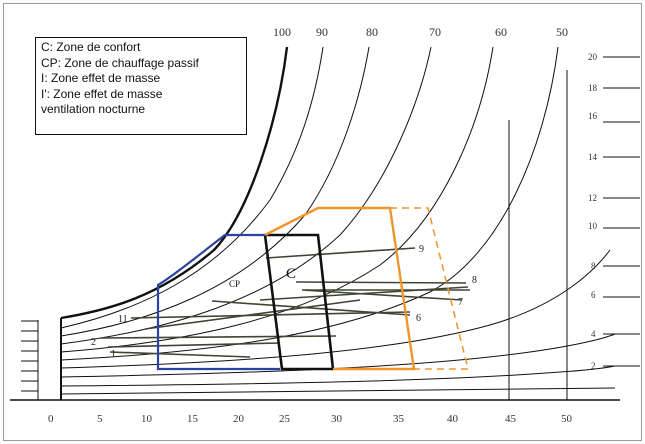  What do you see at coordinates (372, 32) in the screenshot?
I see `rh-label-80: 80` at bounding box center [372, 32].